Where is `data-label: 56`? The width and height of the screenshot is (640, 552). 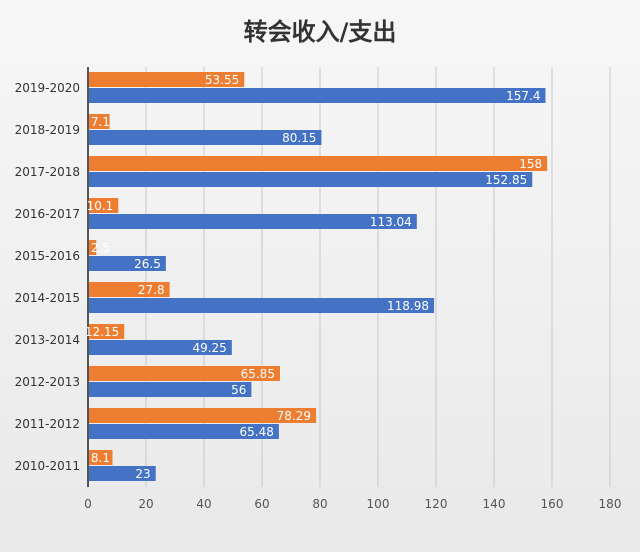
data-label: 56 is located at coordinates (238, 390).